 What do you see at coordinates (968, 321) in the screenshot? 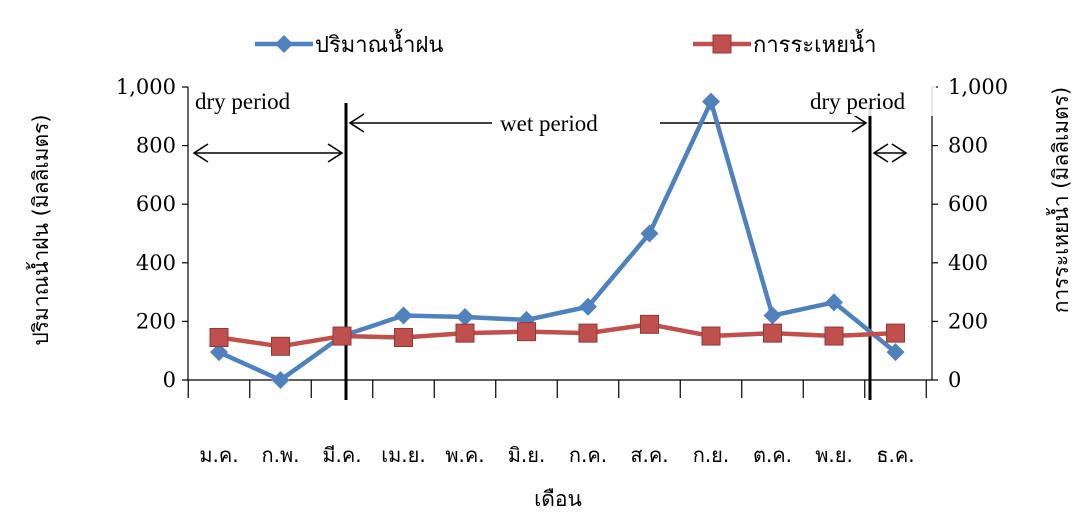
I see `y-tick-label-right: 200` at bounding box center [968, 321].